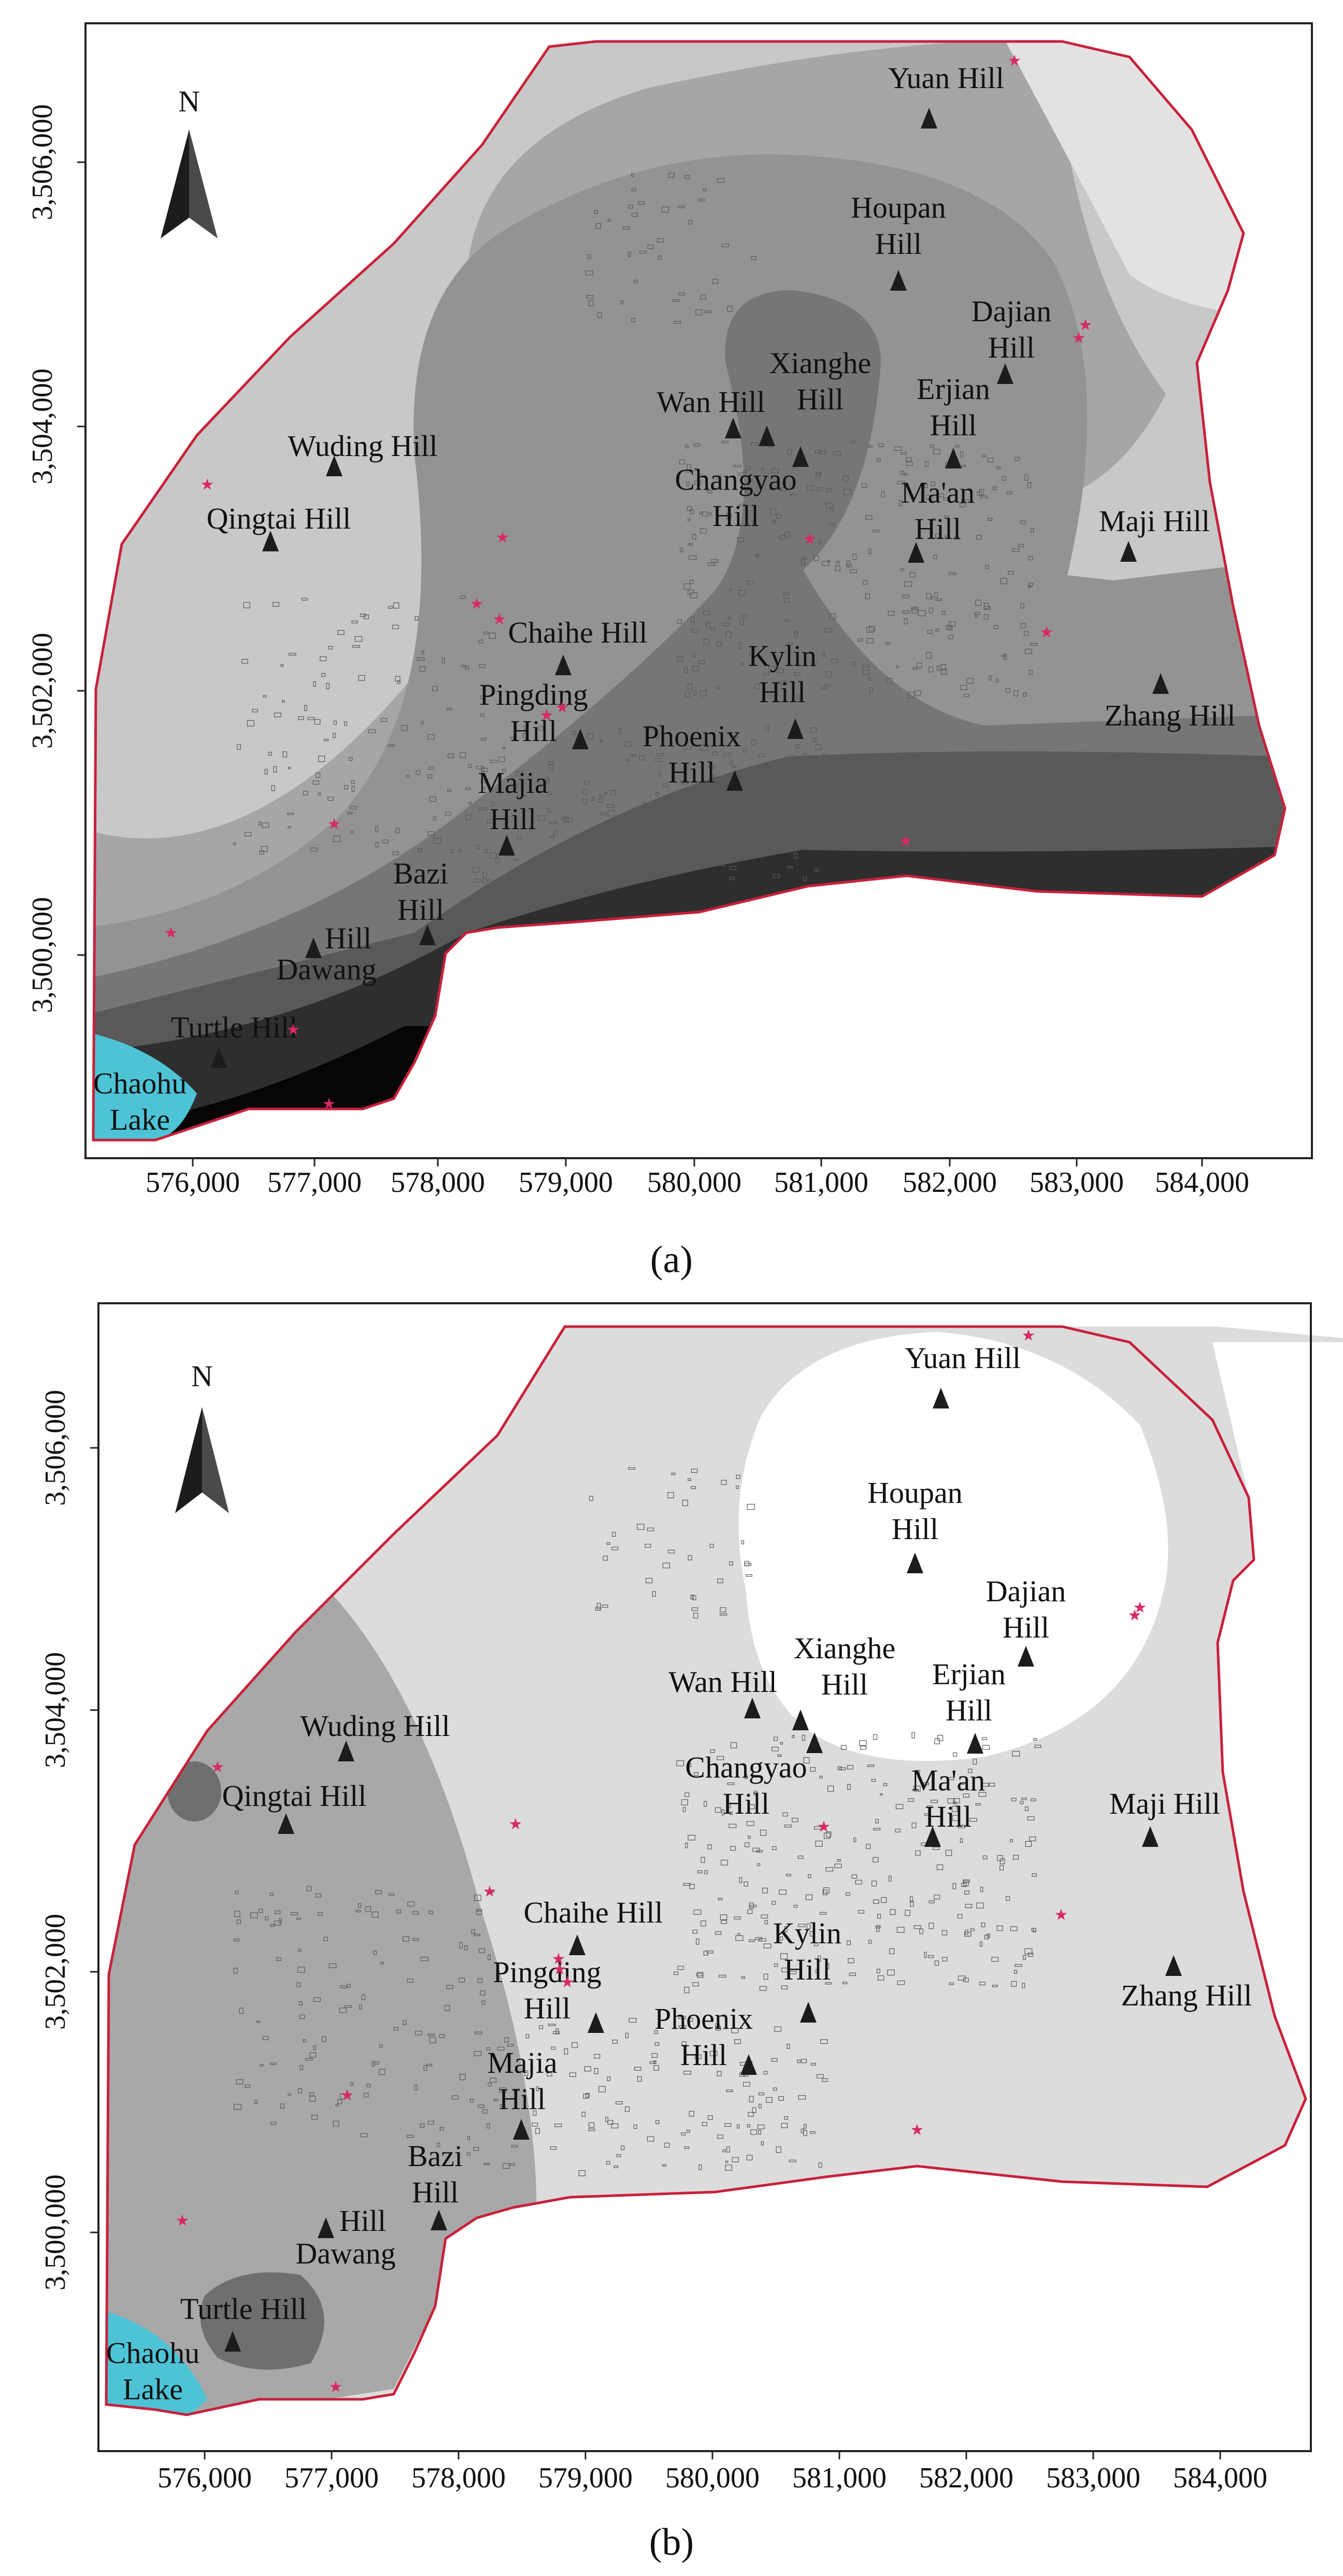 The height and width of the screenshot is (2576, 1343). I want to click on hill-marker: Zhang Hill, so click(1170, 702).